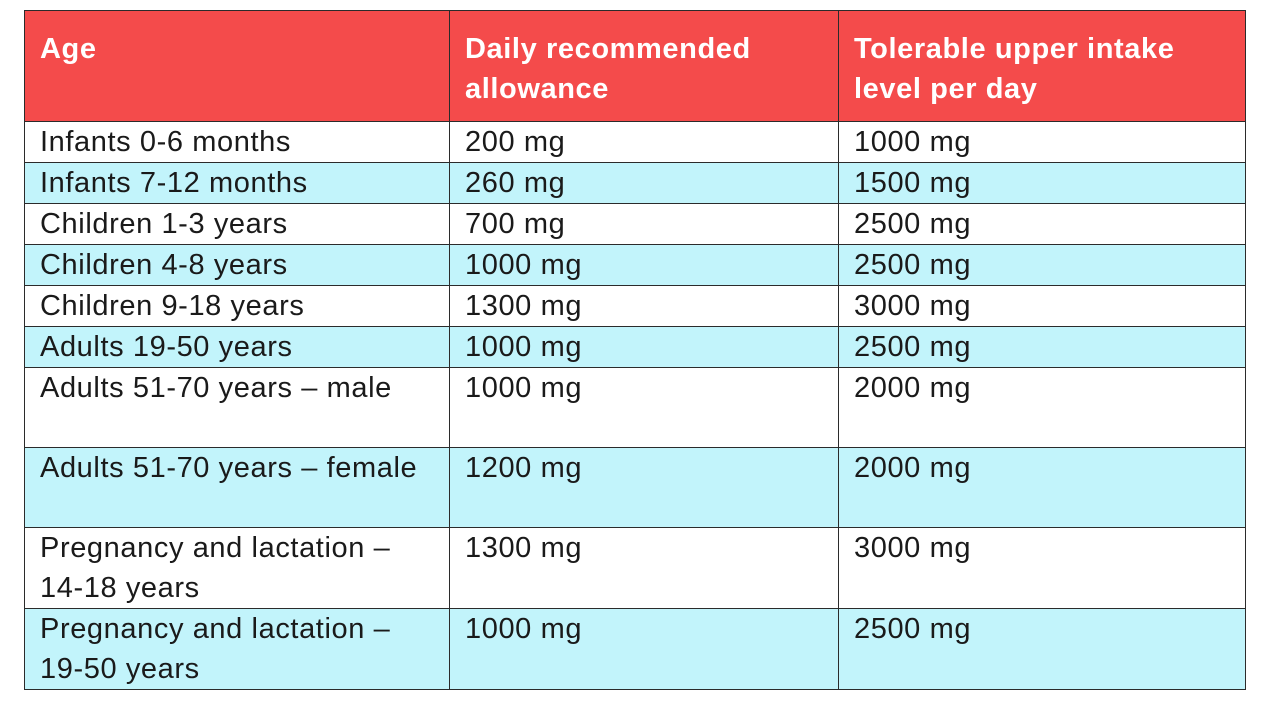  What do you see at coordinates (237, 407) in the screenshot?
I see `cell-age: Adults 51-70 years – male` at bounding box center [237, 407].